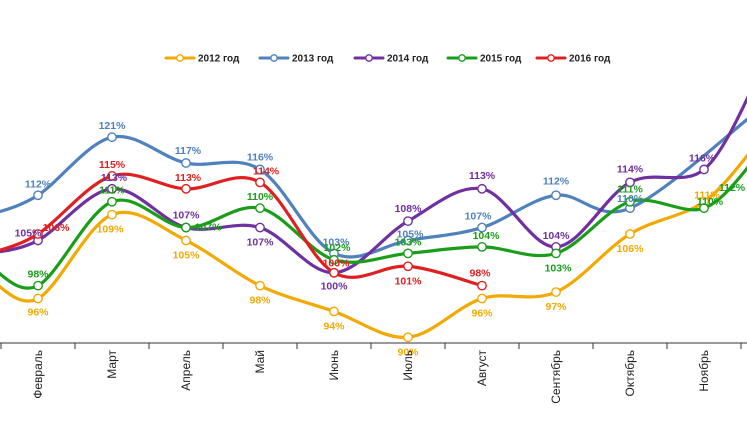 The image size is (747, 433). I want to click on legend: 2012 год 2013 год 2014 год 2015 год 2016 год, so click(387, 59).